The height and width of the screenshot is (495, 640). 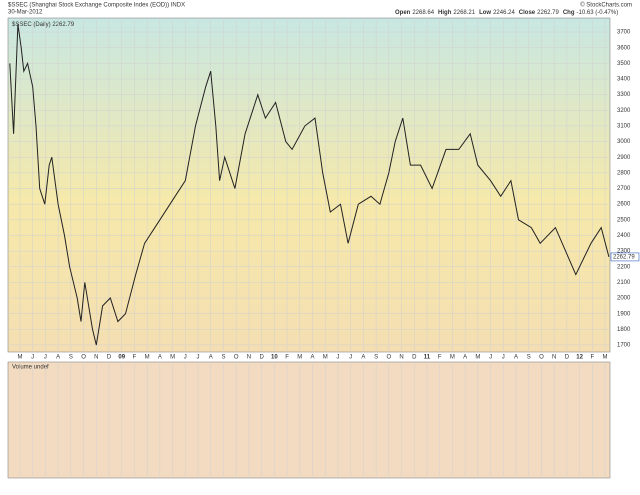 What do you see at coordinates (624, 64) in the screenshot?
I see `y-tick-label: 3500` at bounding box center [624, 64].